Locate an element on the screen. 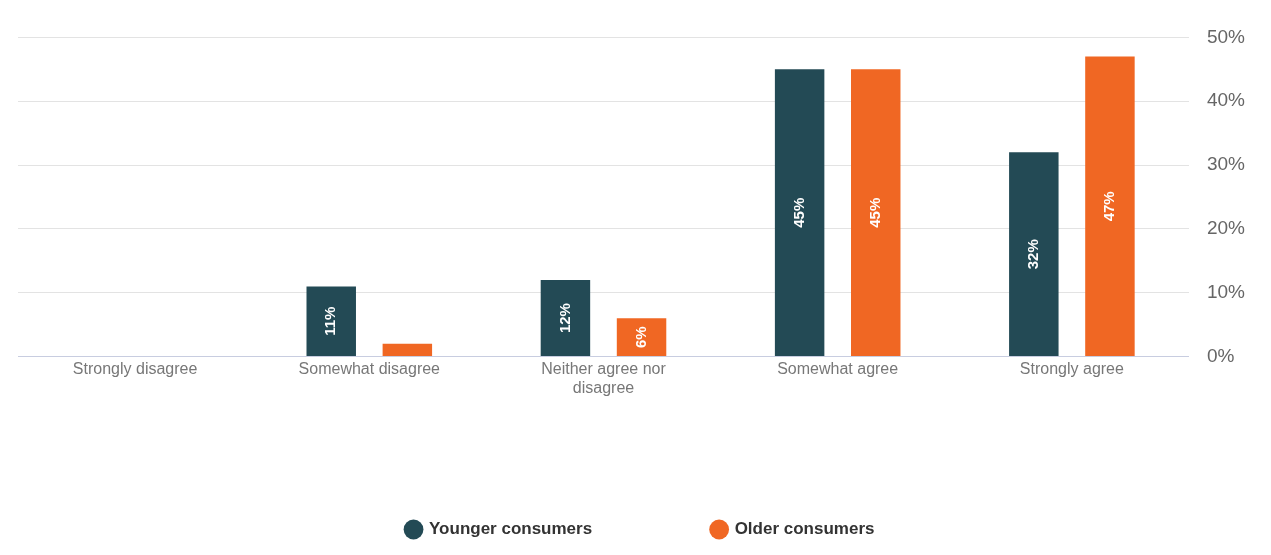 This screenshot has height=555, width=1271. data-label: 6% is located at coordinates (640, 337).